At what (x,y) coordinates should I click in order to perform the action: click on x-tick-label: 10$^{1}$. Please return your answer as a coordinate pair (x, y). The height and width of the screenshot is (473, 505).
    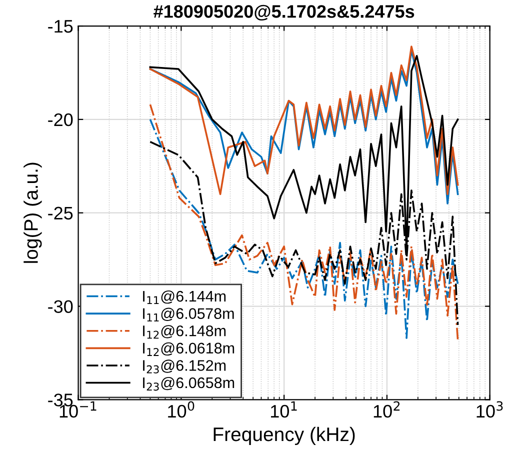
    Looking at the image, I should click on (283, 409).